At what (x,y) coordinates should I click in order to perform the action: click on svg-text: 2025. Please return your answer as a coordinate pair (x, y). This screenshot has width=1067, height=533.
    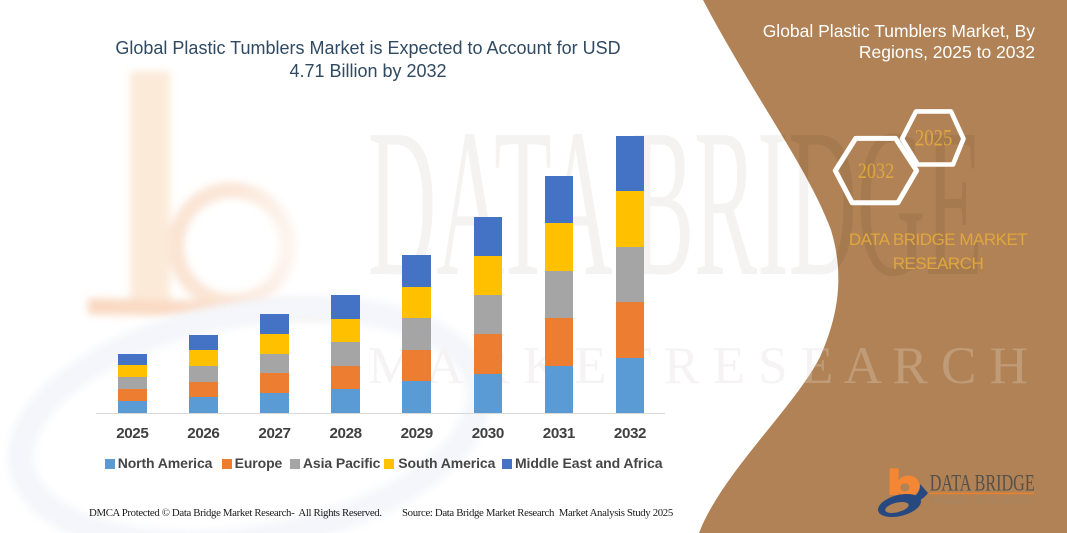
    Looking at the image, I should click on (934, 138).